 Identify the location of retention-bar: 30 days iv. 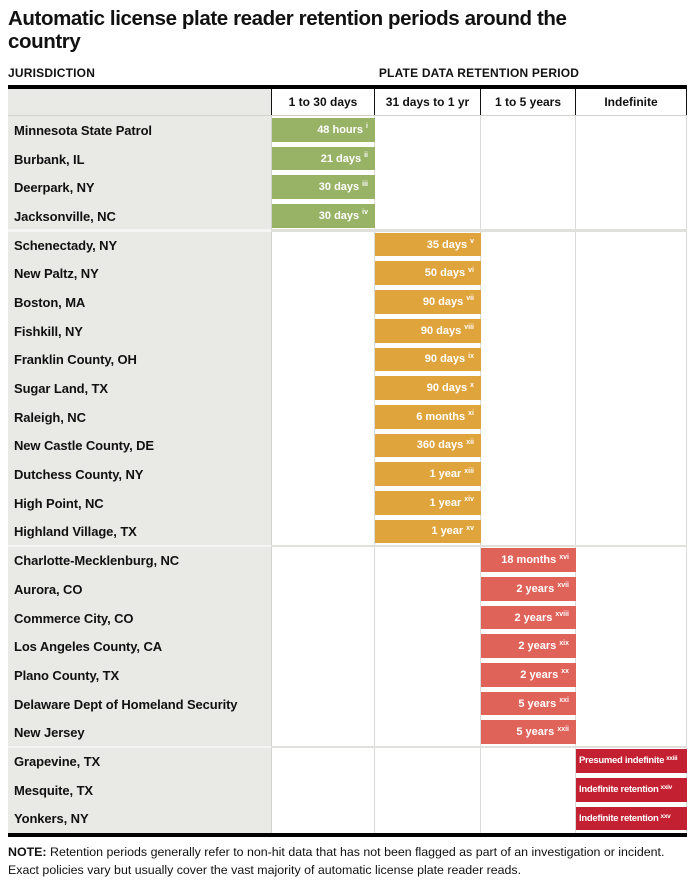
(323, 216).